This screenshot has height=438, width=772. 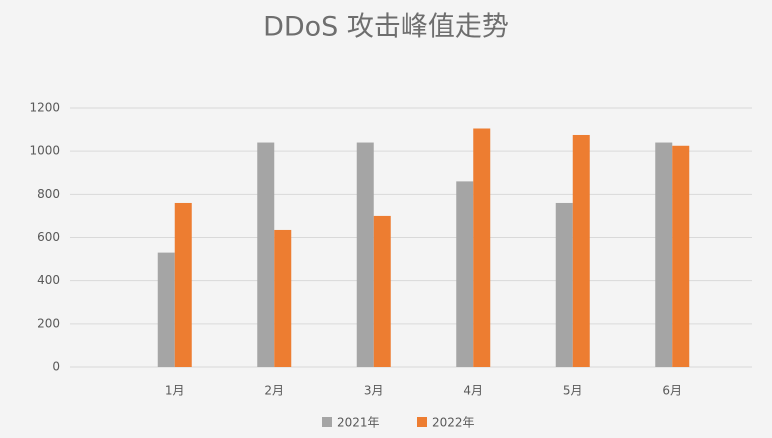 What do you see at coordinates (56, 367) in the screenshot?
I see `y-tick-label: 0` at bounding box center [56, 367].